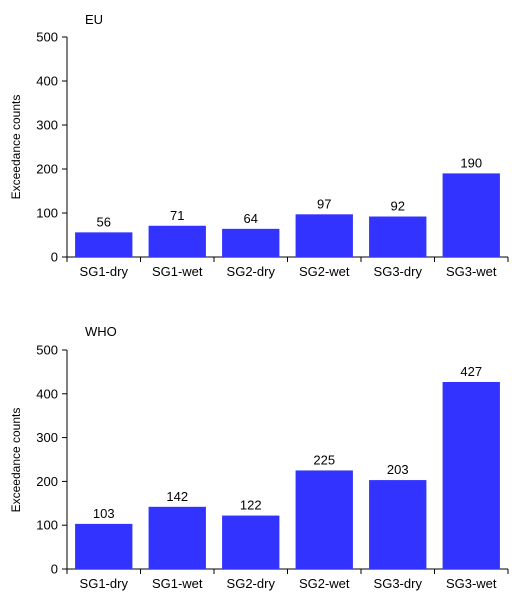 This screenshot has width=520, height=604. What do you see at coordinates (251, 505) in the screenshot?
I see `data-label: 122` at bounding box center [251, 505].